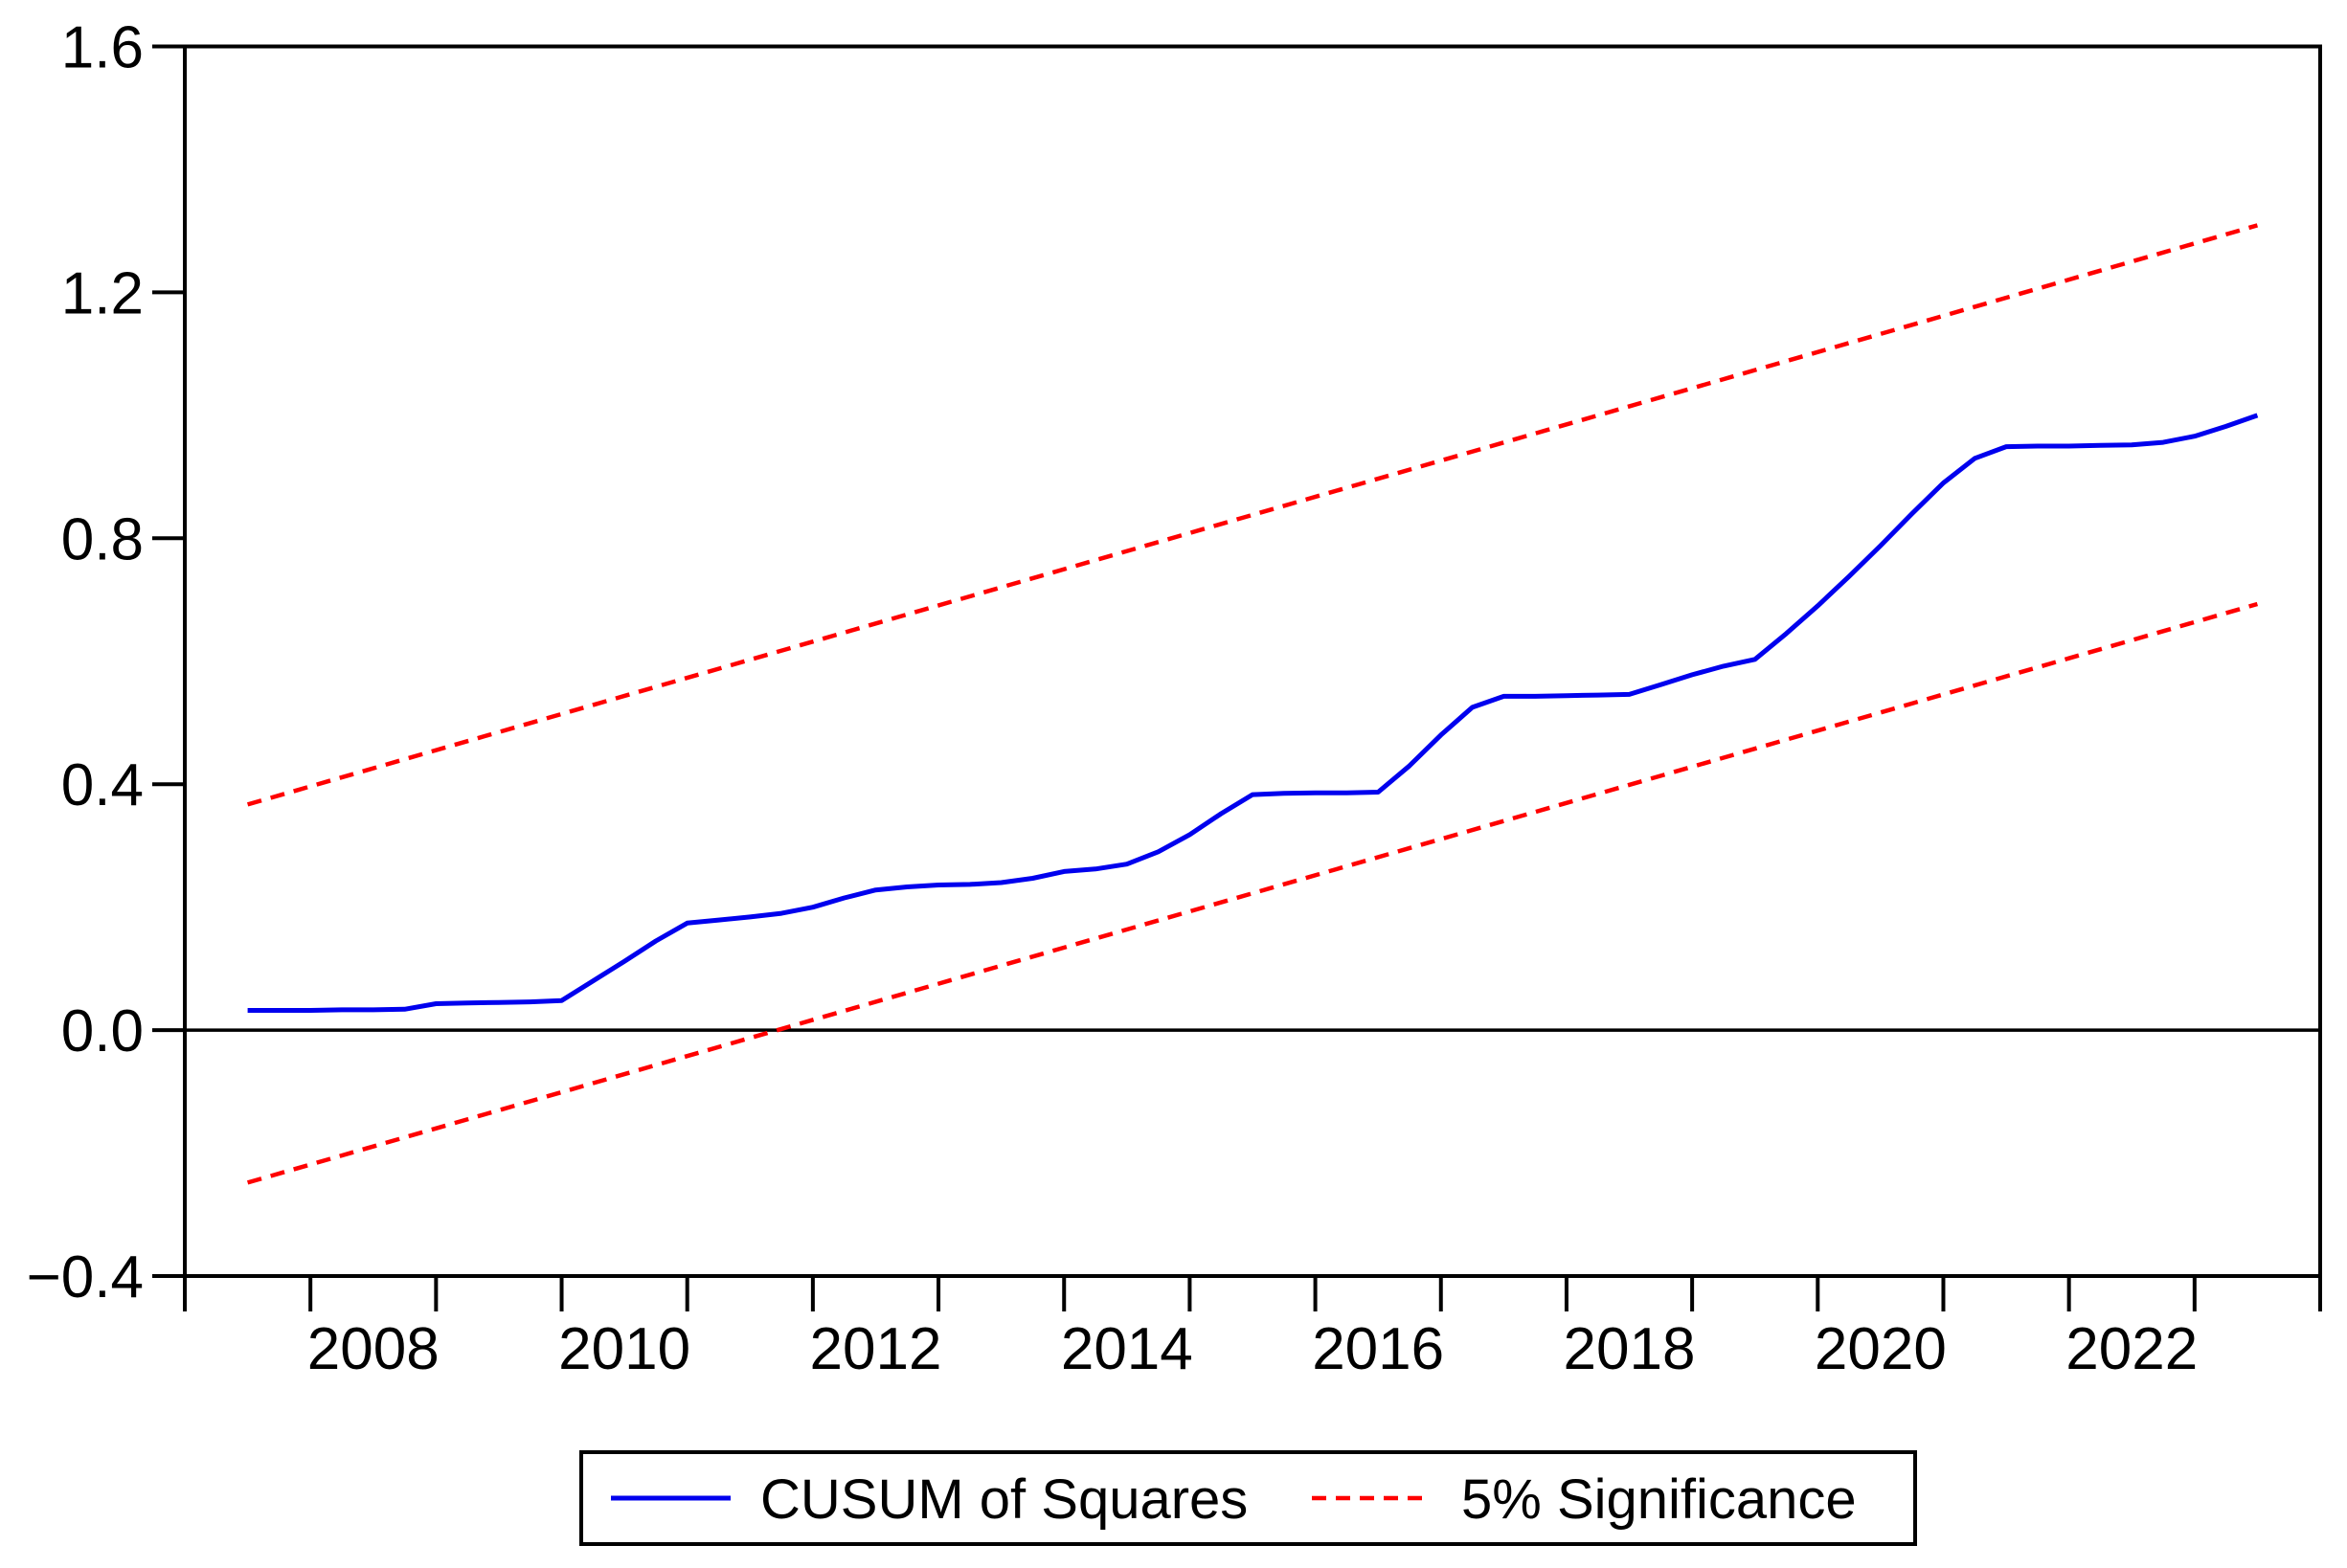 The width and height of the screenshot is (2347, 1568). I want to click on legend-box, so click(1248, 1498).